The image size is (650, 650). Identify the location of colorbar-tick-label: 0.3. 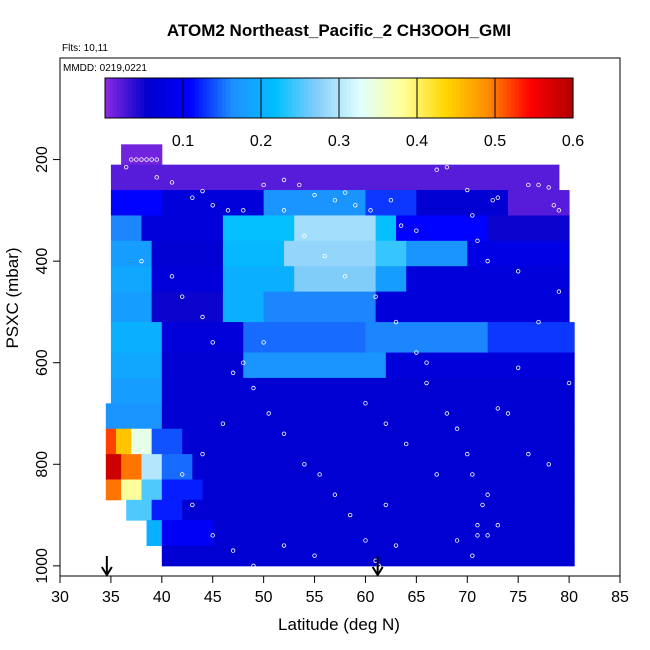
(339, 141).